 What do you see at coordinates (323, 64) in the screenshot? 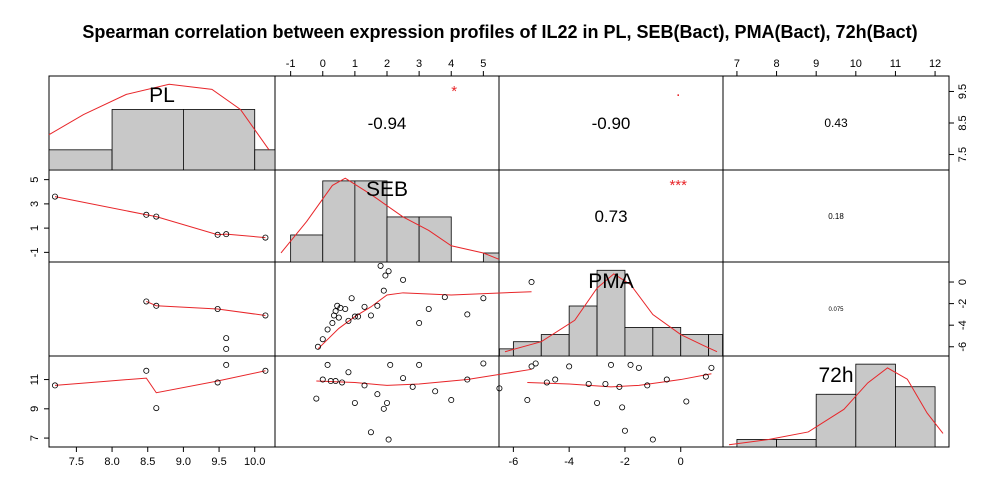
I see `tick-label-SEB-top: 0` at bounding box center [323, 64].